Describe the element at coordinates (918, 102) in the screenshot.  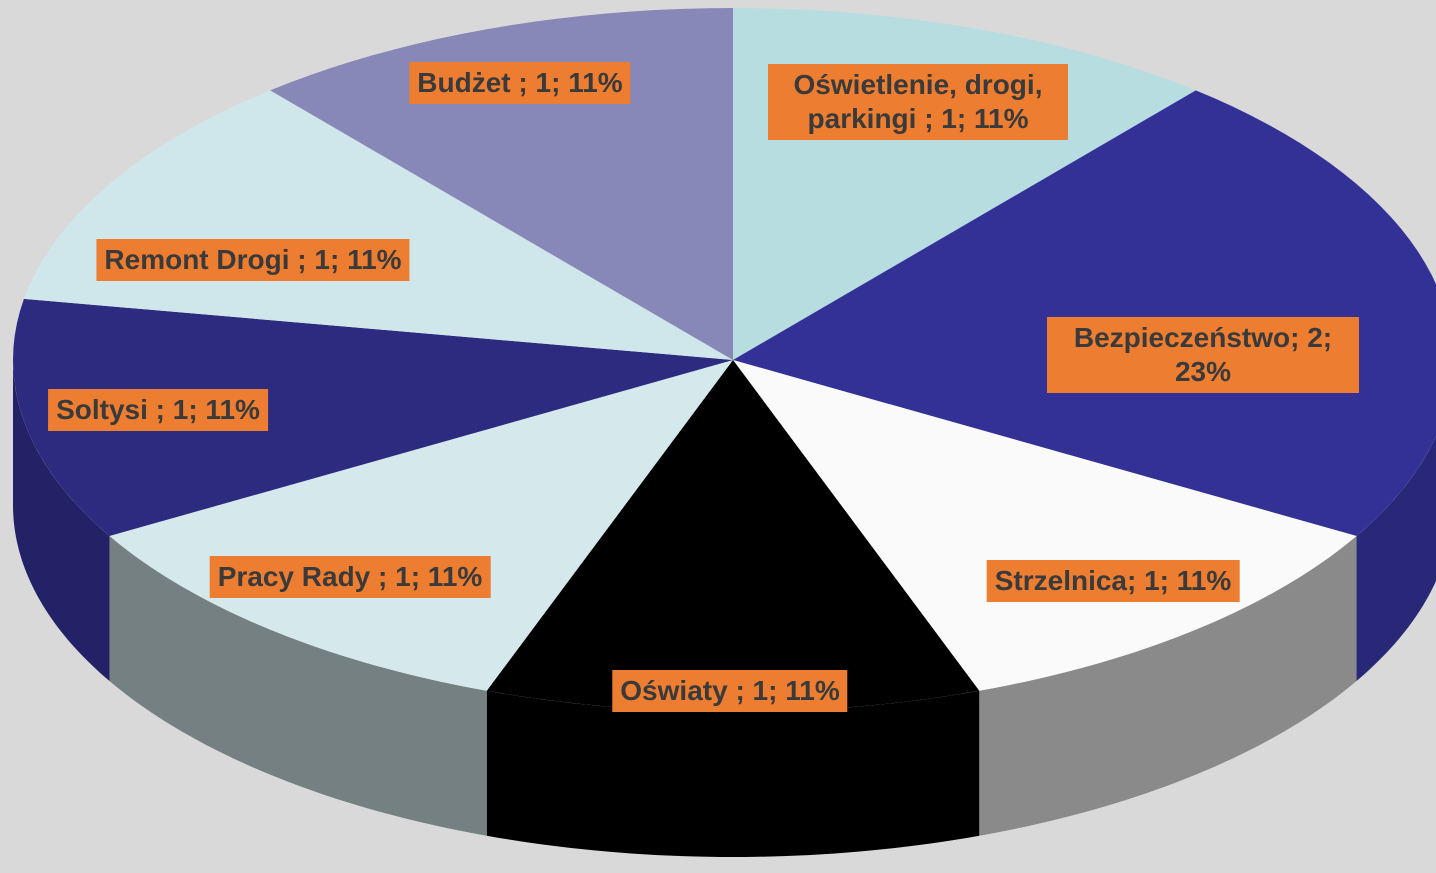
I see `data-label: Oświetlenie, drogi, parkingi ; 1; 11%` at that location.